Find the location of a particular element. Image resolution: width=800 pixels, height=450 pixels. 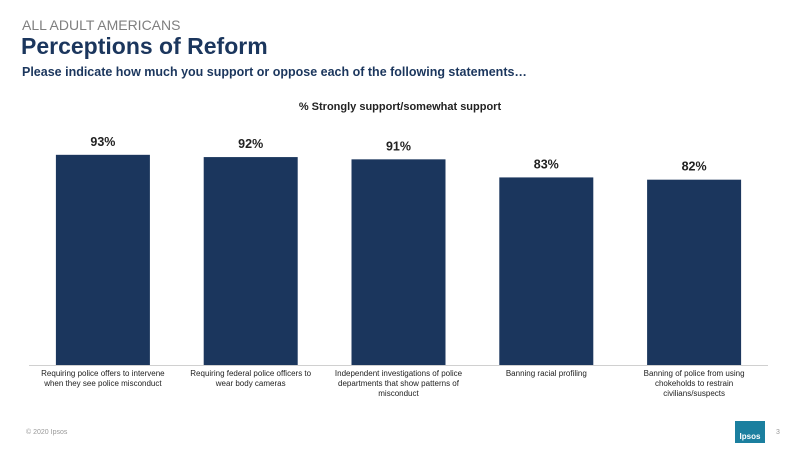

value-label: 92% is located at coordinates (250, 144).